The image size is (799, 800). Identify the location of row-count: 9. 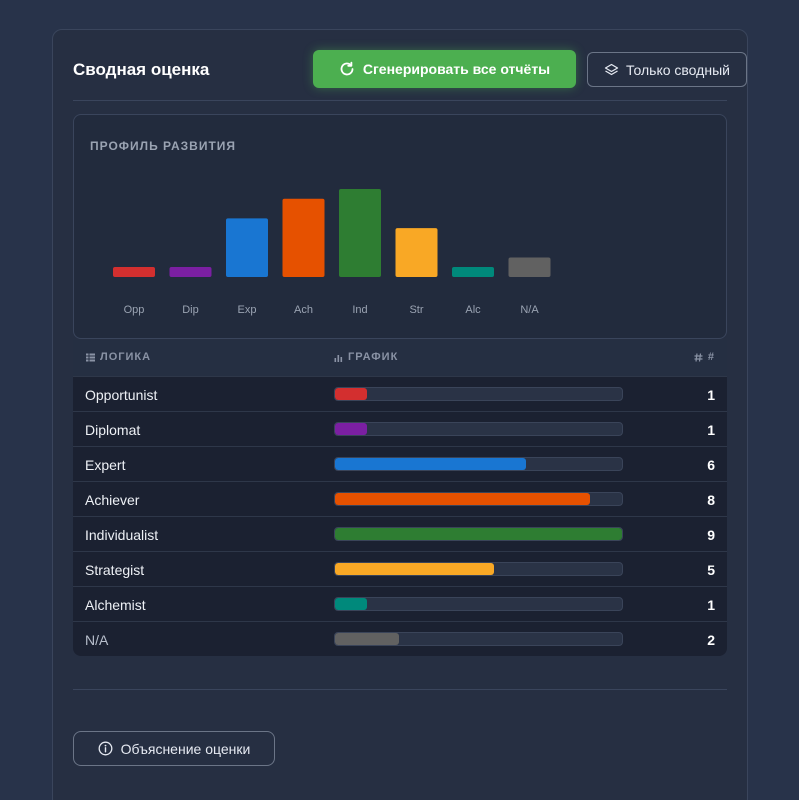
(711, 535).